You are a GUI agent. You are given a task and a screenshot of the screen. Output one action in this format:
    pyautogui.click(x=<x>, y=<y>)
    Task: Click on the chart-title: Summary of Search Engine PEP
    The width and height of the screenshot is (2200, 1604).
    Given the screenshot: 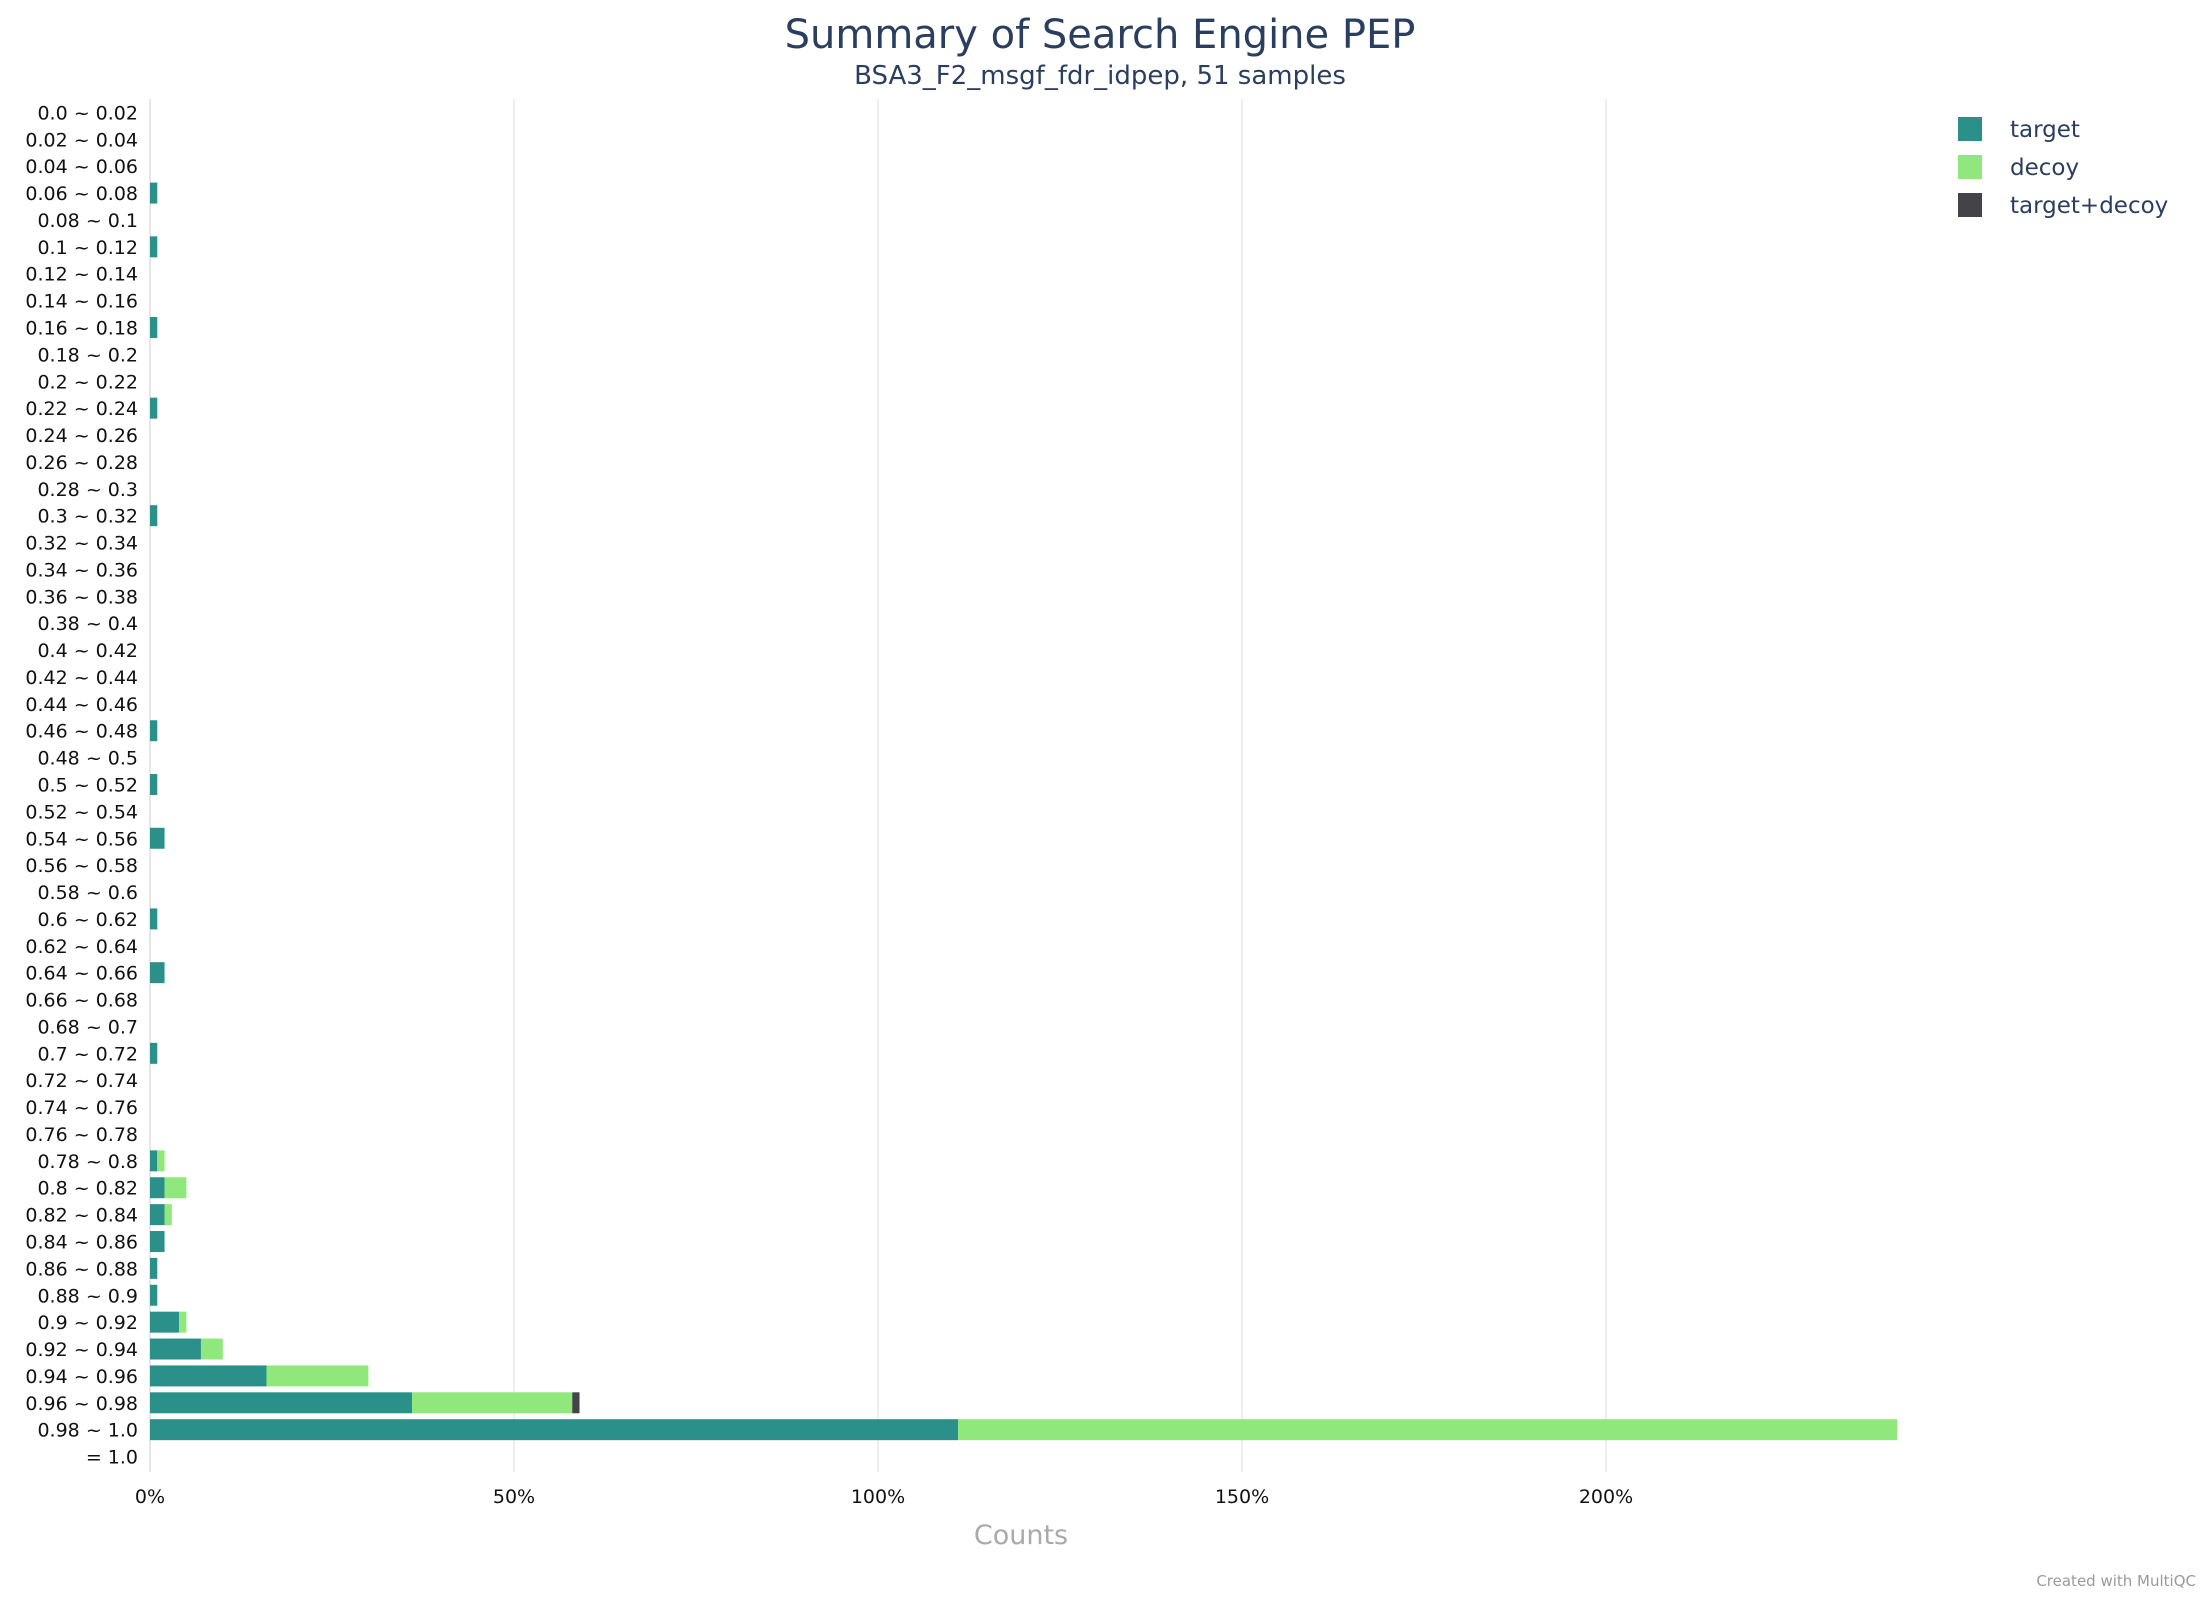 What is the action you would take?
    pyautogui.click(x=1100, y=35)
    